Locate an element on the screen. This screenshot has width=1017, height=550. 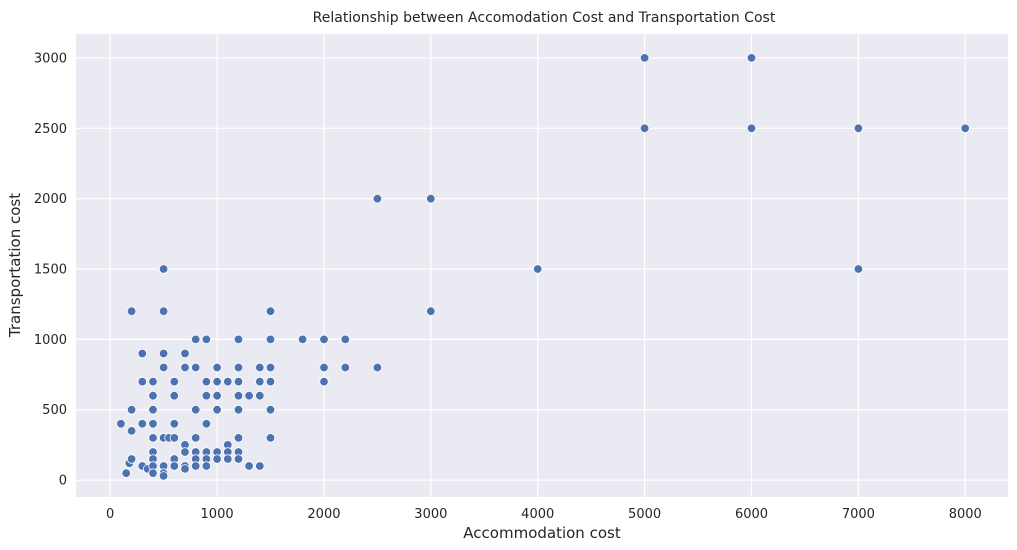
x-tick-label: 8000 is located at coordinates (965, 514).